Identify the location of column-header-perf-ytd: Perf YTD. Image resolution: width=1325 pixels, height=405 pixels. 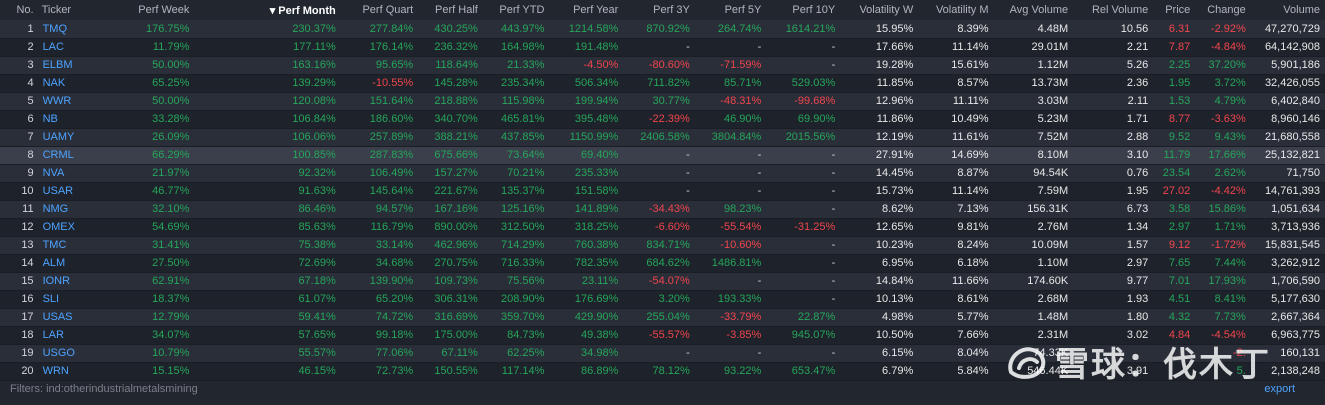
(516, 10).